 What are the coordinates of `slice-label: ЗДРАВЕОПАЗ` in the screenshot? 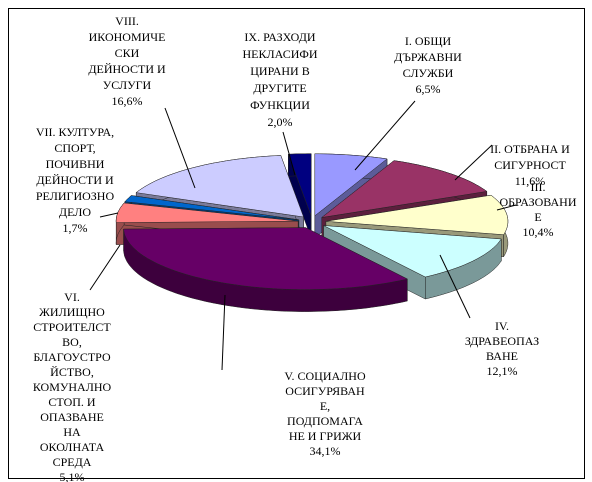 It's located at (502, 341).